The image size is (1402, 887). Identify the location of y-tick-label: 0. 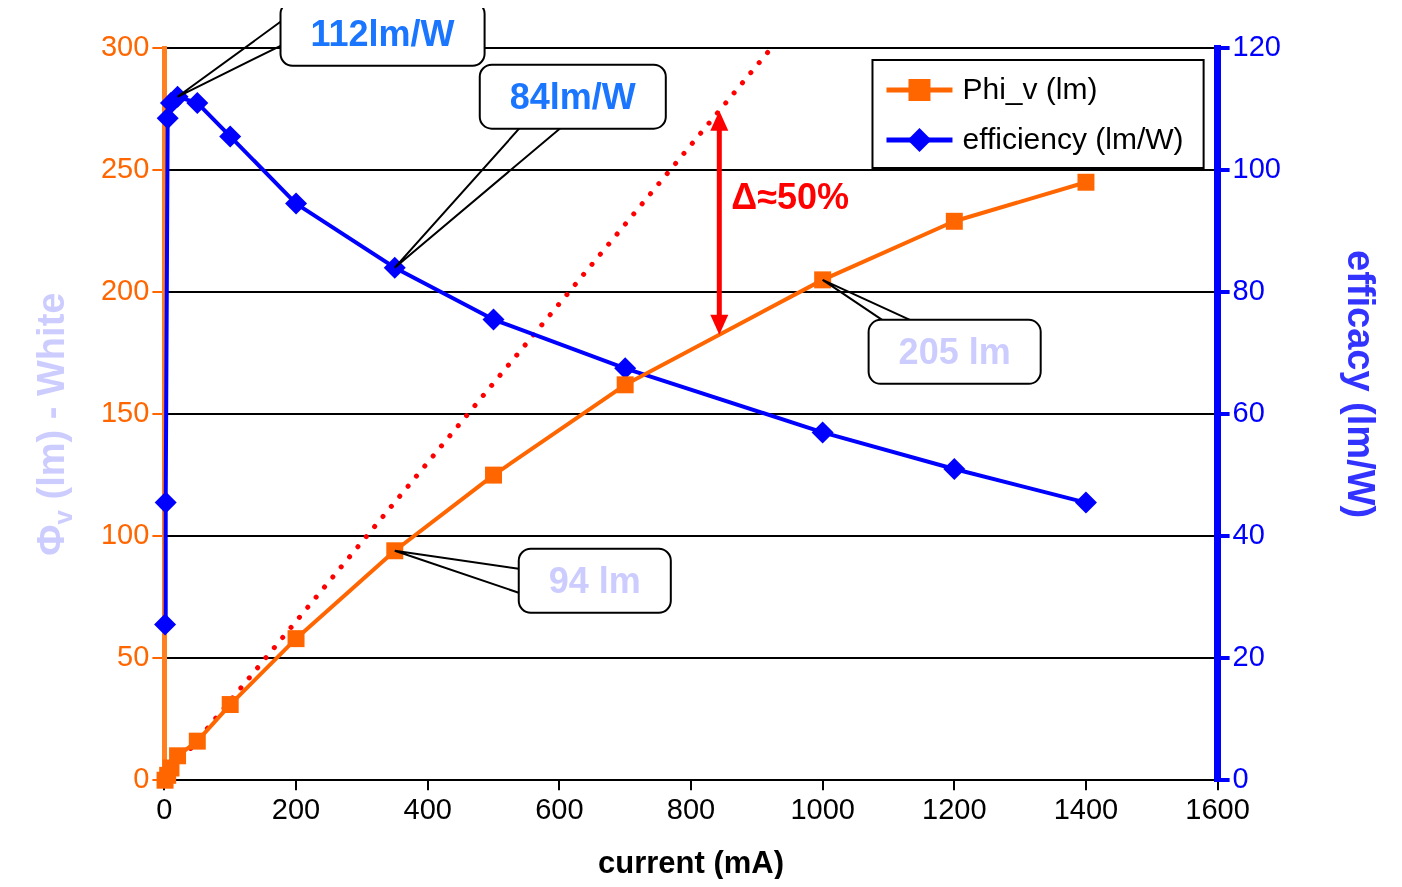
(141, 778).